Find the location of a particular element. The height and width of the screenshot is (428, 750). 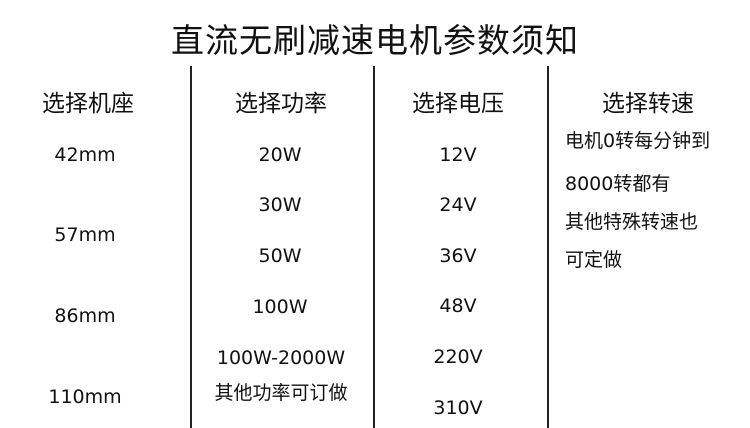

power-value: 100W is located at coordinates (280, 307).